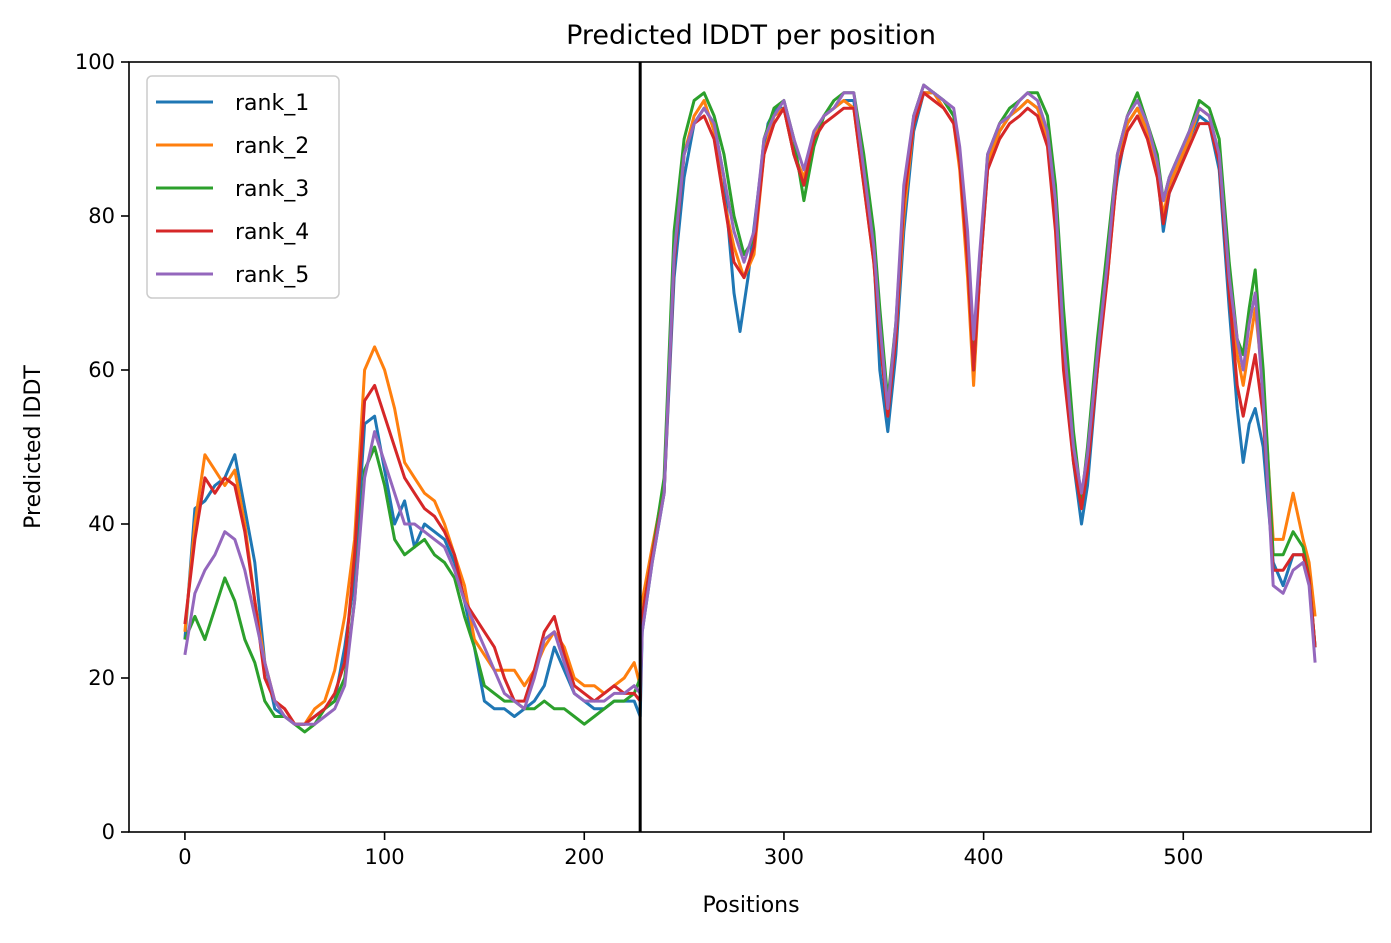 This screenshot has width=1391, height=943. What do you see at coordinates (984, 857) in the screenshot?
I see `x-tick-label: 400` at bounding box center [984, 857].